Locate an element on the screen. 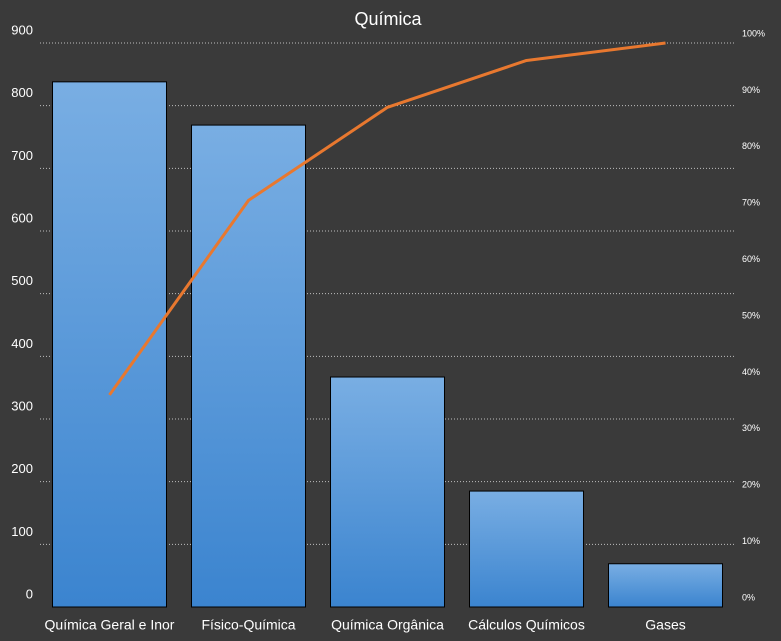 This screenshot has height=641, width=781. y2-tick-label: 0% is located at coordinates (748, 597).